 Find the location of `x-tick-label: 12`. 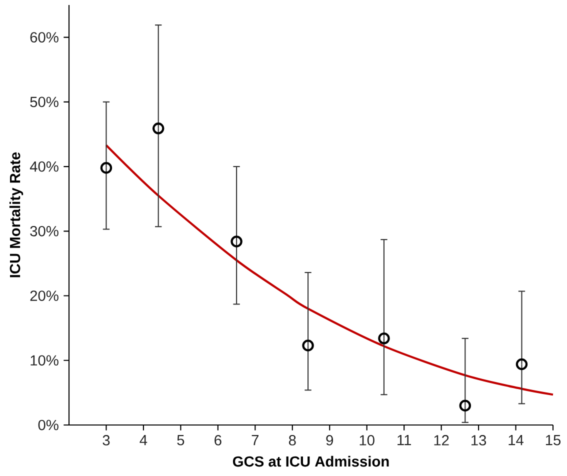

x-tick-label: 12 is located at coordinates (441, 440).